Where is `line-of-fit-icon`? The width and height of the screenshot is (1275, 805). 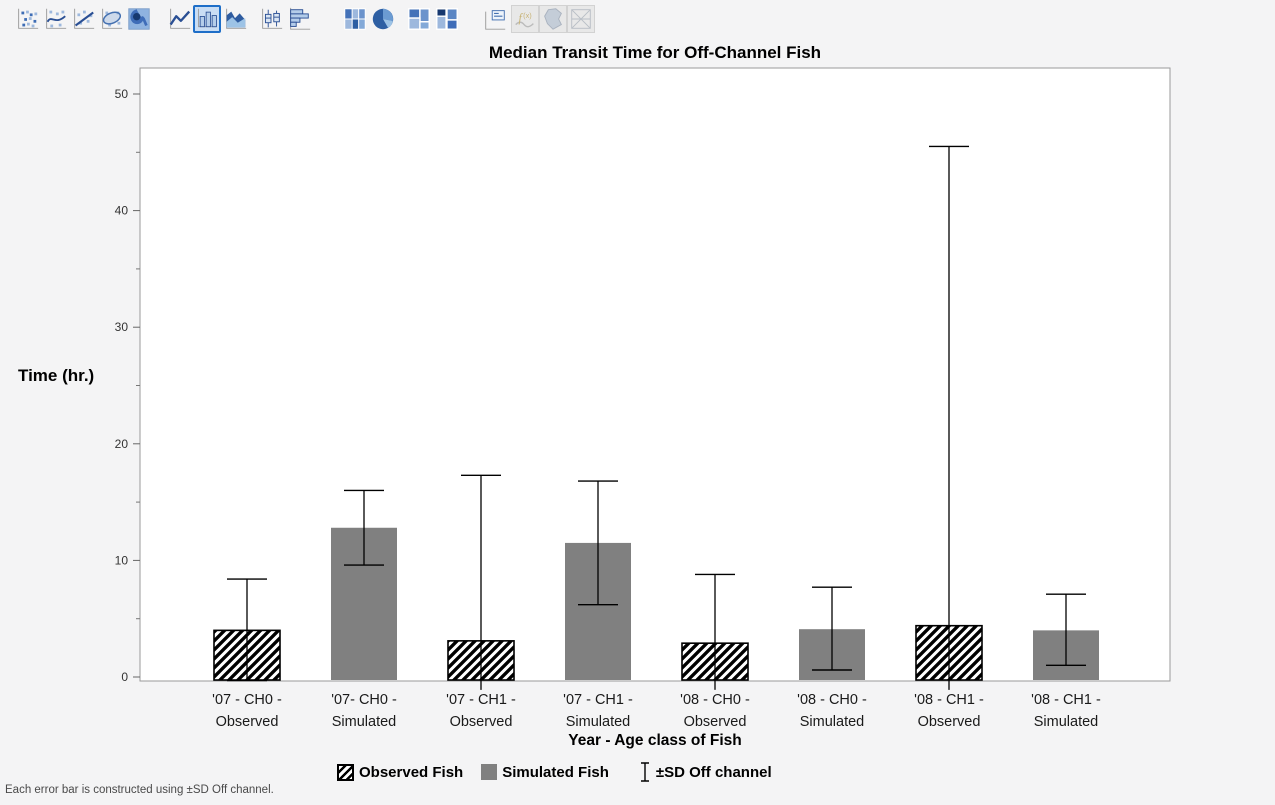 line-of-fit-icon is located at coordinates (83, 19).